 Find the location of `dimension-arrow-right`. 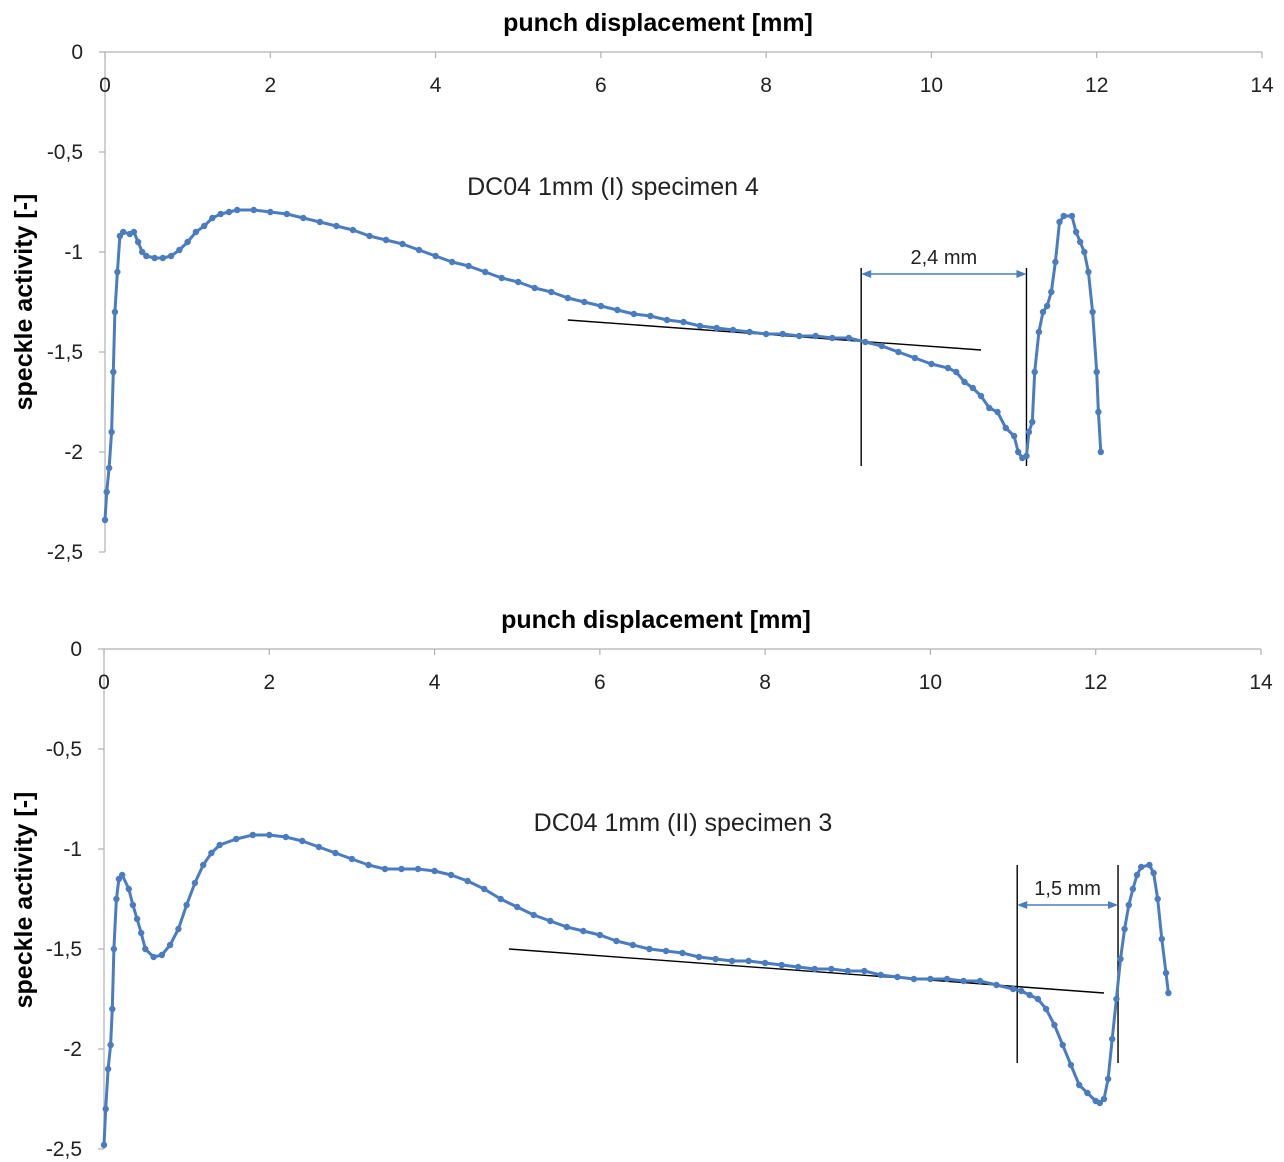

dimension-arrow-right is located at coordinates (1021, 274).